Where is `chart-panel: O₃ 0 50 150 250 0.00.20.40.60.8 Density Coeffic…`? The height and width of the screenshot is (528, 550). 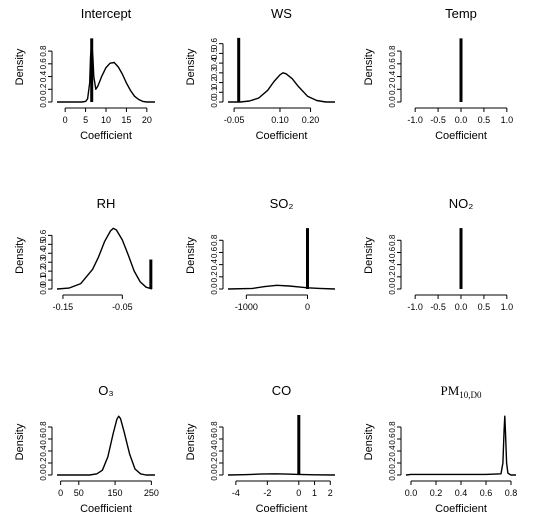
chart-panel: O₃ 0 50 150 250 0.00.20.40.60.8 Density Coeffic… is located at coordinates (86, 449).